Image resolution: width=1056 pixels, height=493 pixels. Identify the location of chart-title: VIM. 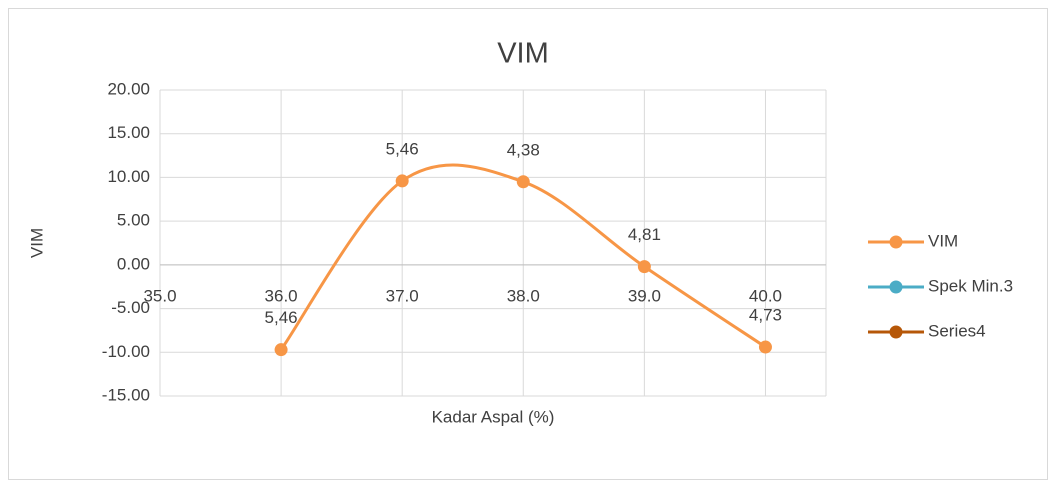
(523, 54).